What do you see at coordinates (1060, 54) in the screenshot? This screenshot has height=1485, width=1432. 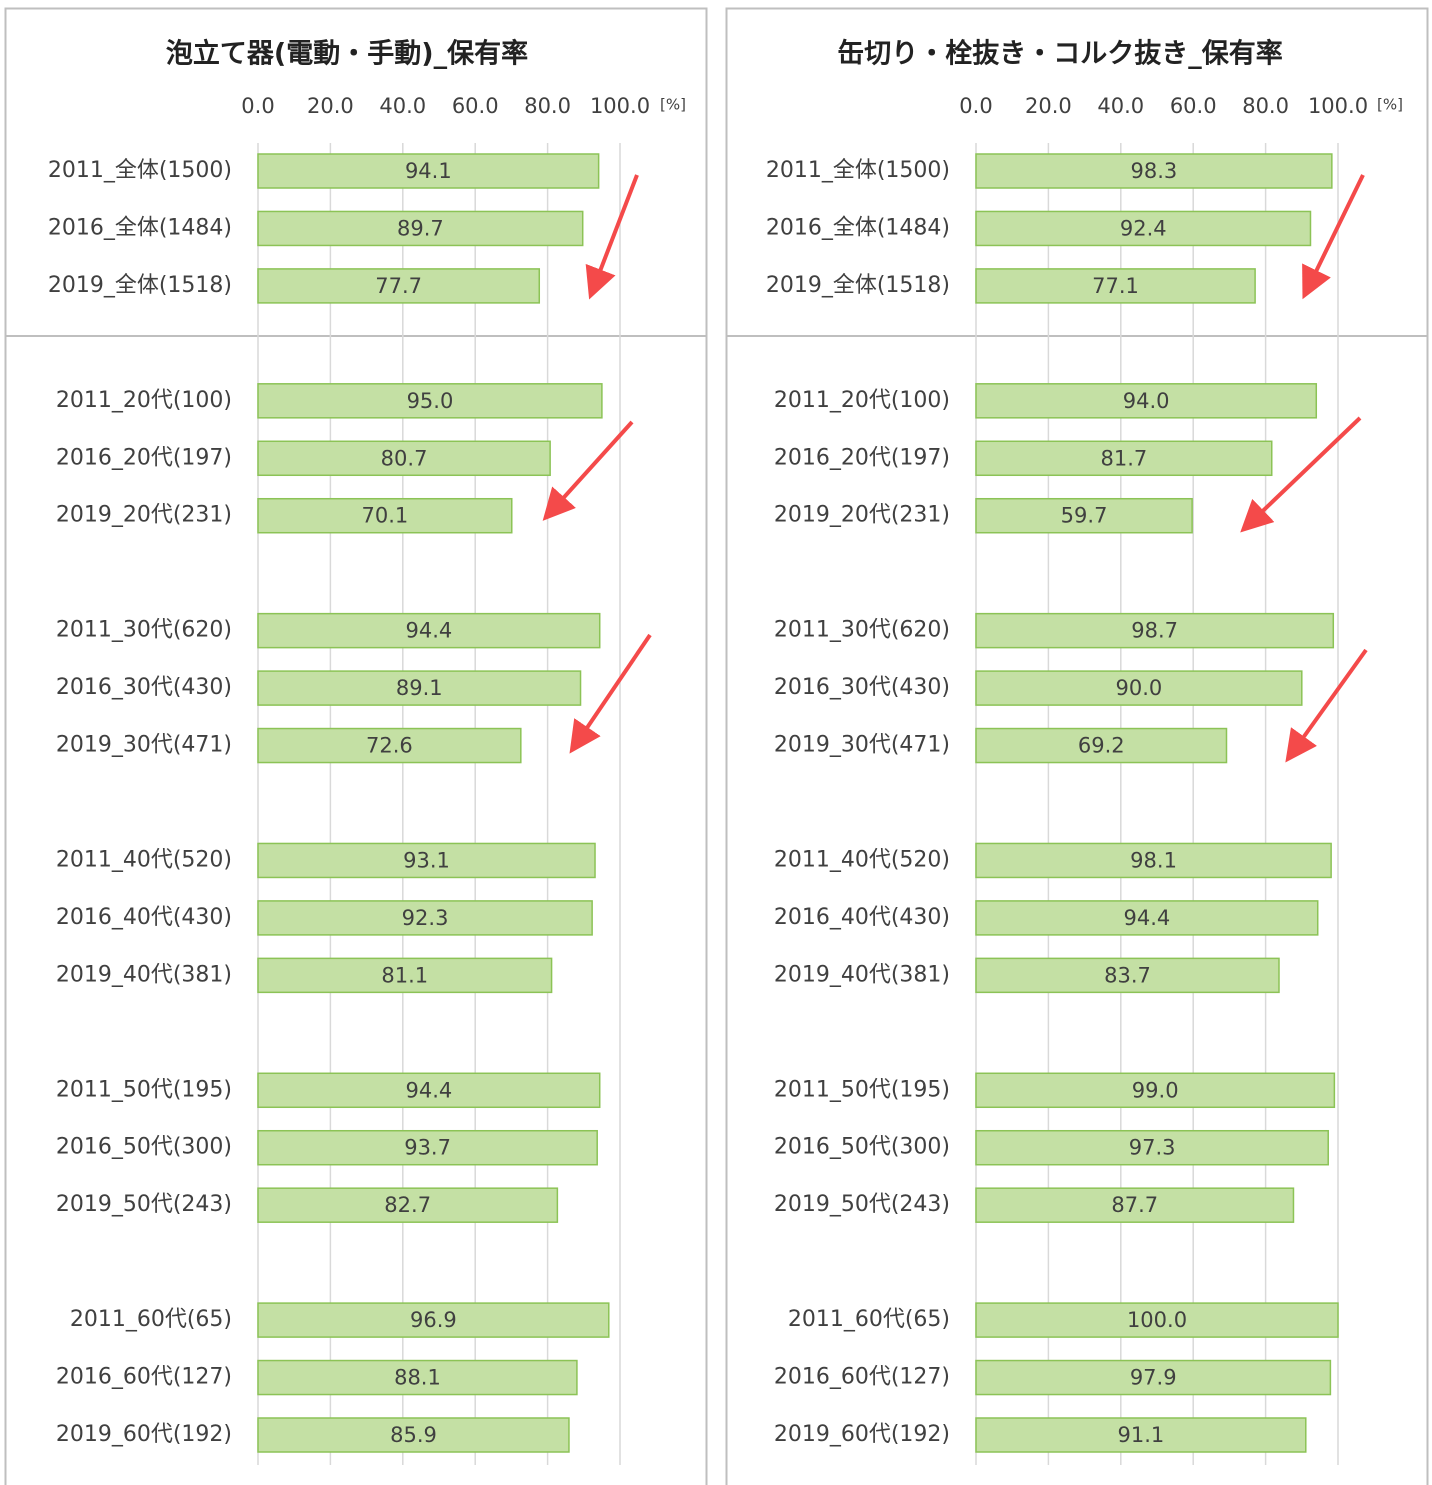 I see `chart-title: 缶切り・栓抜き・コルク抜き_保有率` at bounding box center [1060, 54].